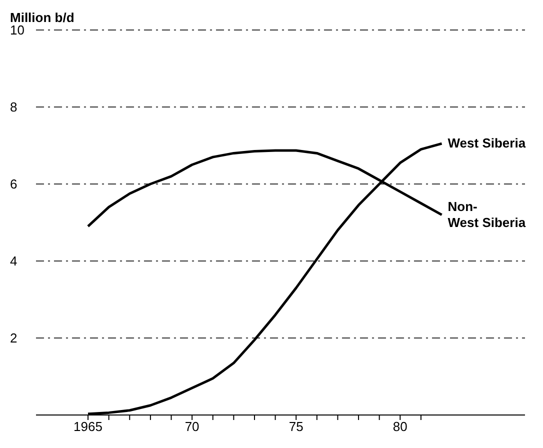 The width and height of the screenshot is (543, 448). What do you see at coordinates (42, 17) in the screenshot?
I see `y-axis-title: Million b/d` at bounding box center [42, 17].